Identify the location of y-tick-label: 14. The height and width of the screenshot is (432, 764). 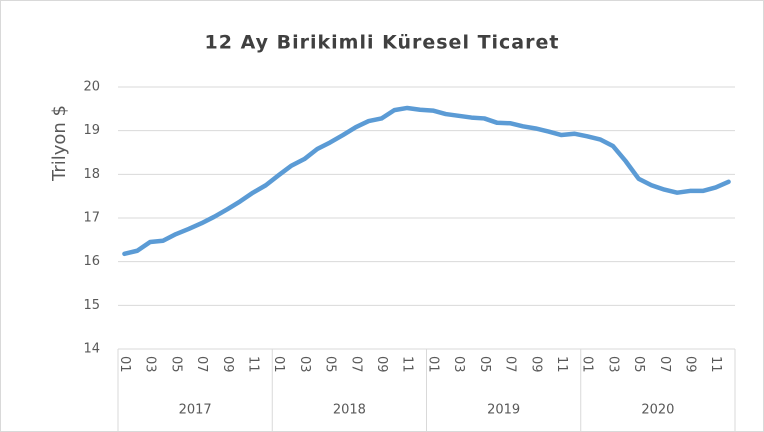
(91, 349).